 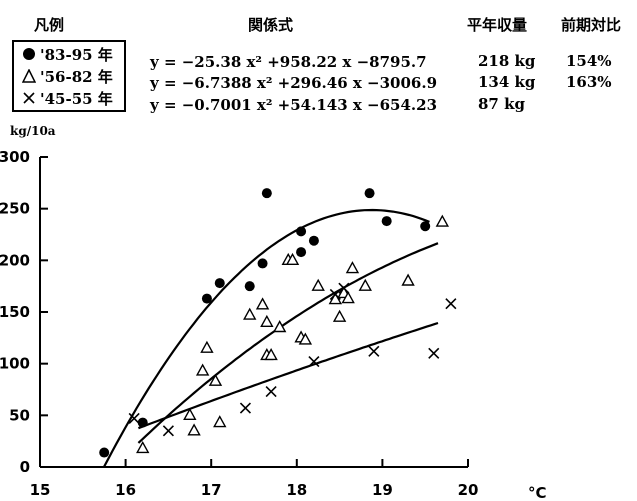 What do you see at coordinates (29, 76) in the screenshot?
I see `triangle-marker-icon` at bounding box center [29, 76].